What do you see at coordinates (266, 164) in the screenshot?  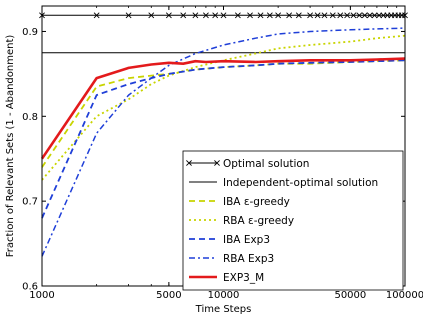 I see `legend-label: Optimal solution` at bounding box center [266, 164].